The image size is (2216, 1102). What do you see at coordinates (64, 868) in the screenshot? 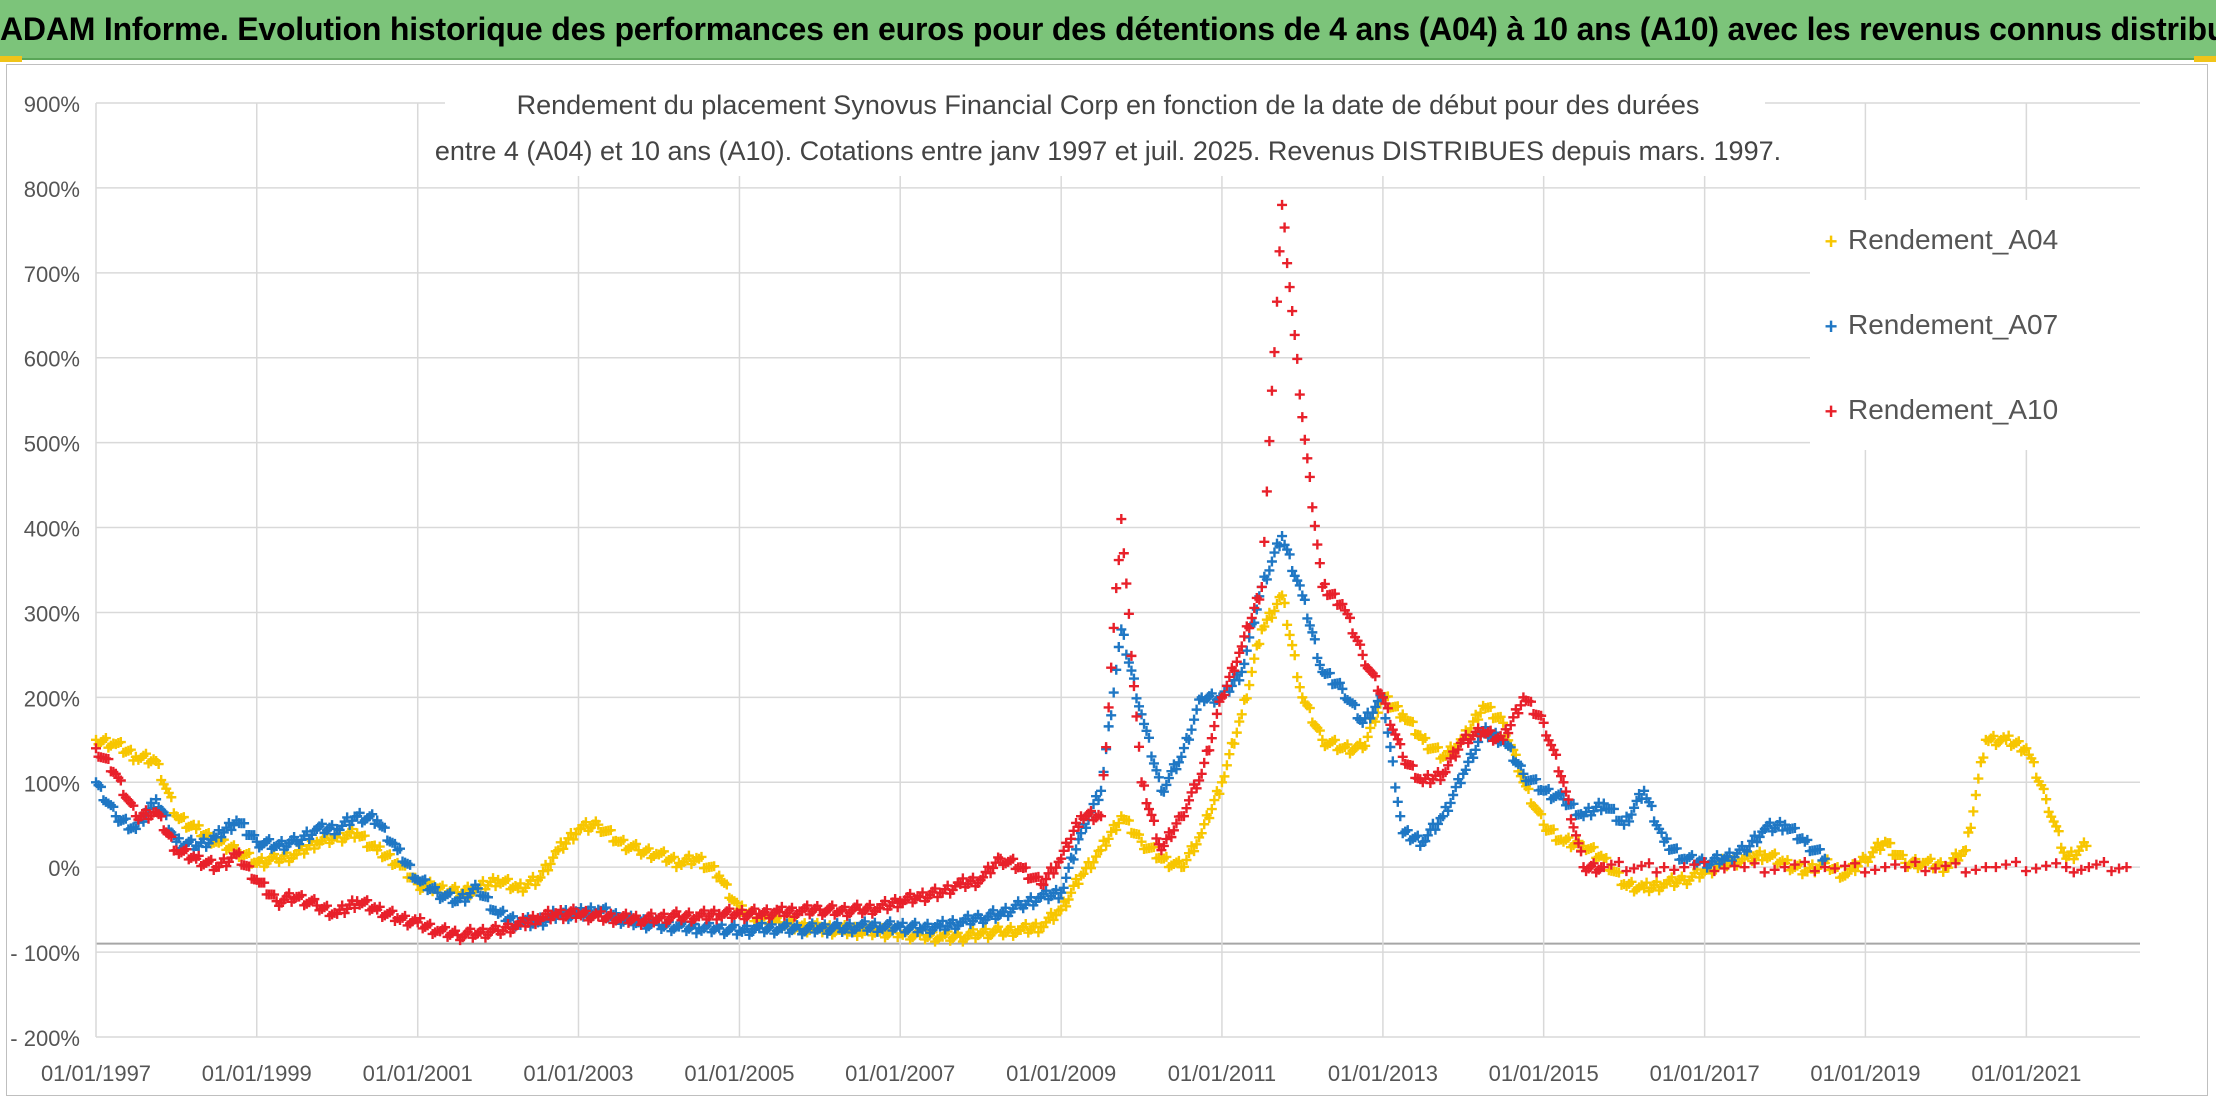
I see `y-tick-label: 0%` at bounding box center [64, 868].